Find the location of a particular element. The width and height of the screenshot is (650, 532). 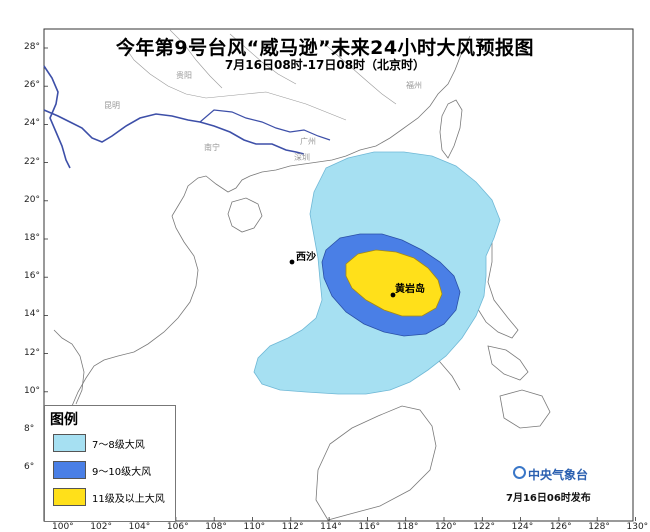

map-title: 今年第9号台风“威马逊”未来24小时大风预报图 is located at coordinates (325, 48).